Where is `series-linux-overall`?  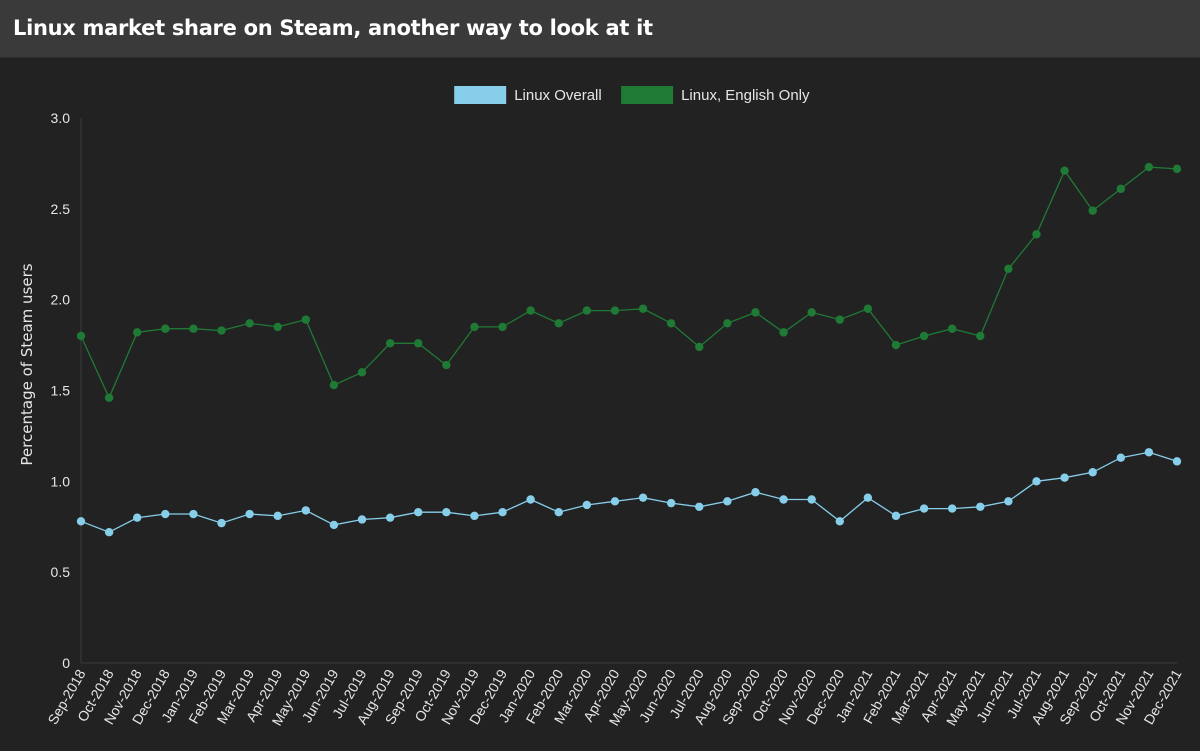
series-linux-overall is located at coordinates (629, 492).